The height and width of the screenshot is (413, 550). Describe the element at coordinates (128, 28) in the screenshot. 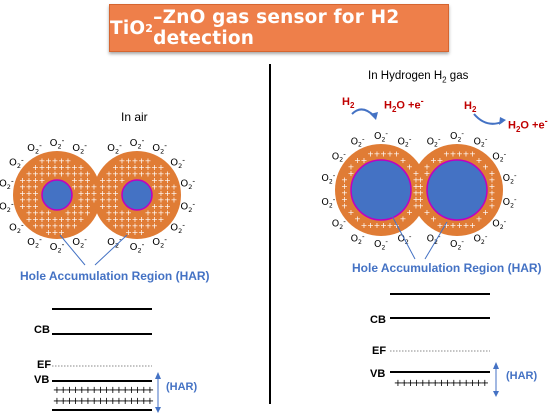

I see `title-pre: TiO` at that location.